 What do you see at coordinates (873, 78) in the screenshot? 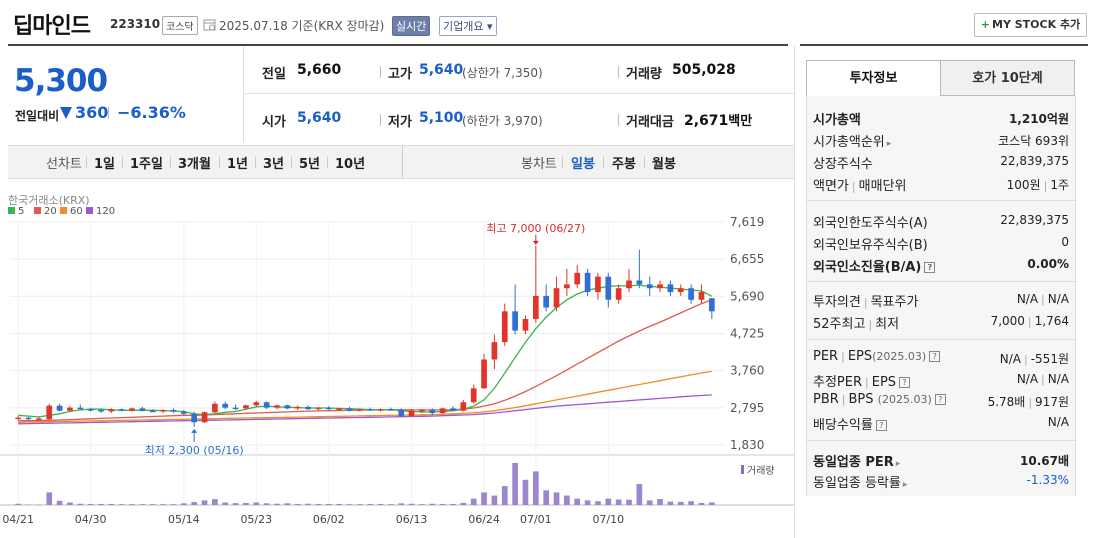
I see `tab-invest-info: 투자정보` at bounding box center [873, 78].